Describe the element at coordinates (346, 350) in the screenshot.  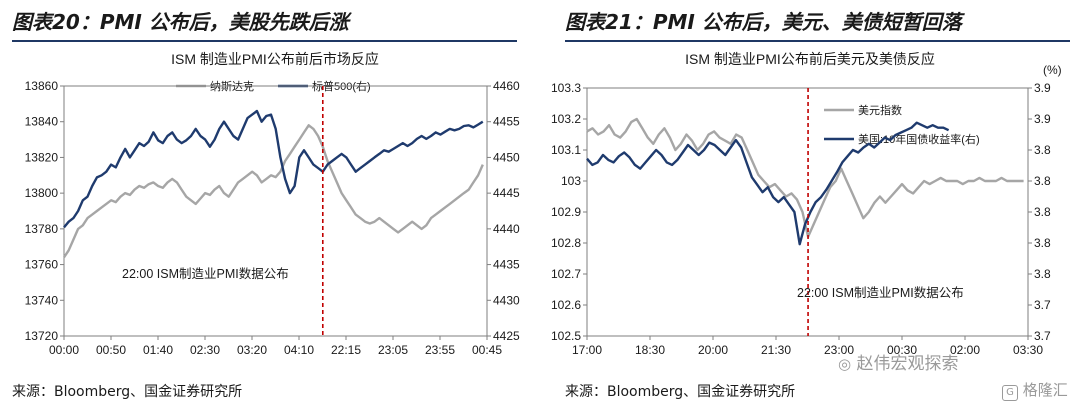
I see `x-tick-label: 22:15` at that location.